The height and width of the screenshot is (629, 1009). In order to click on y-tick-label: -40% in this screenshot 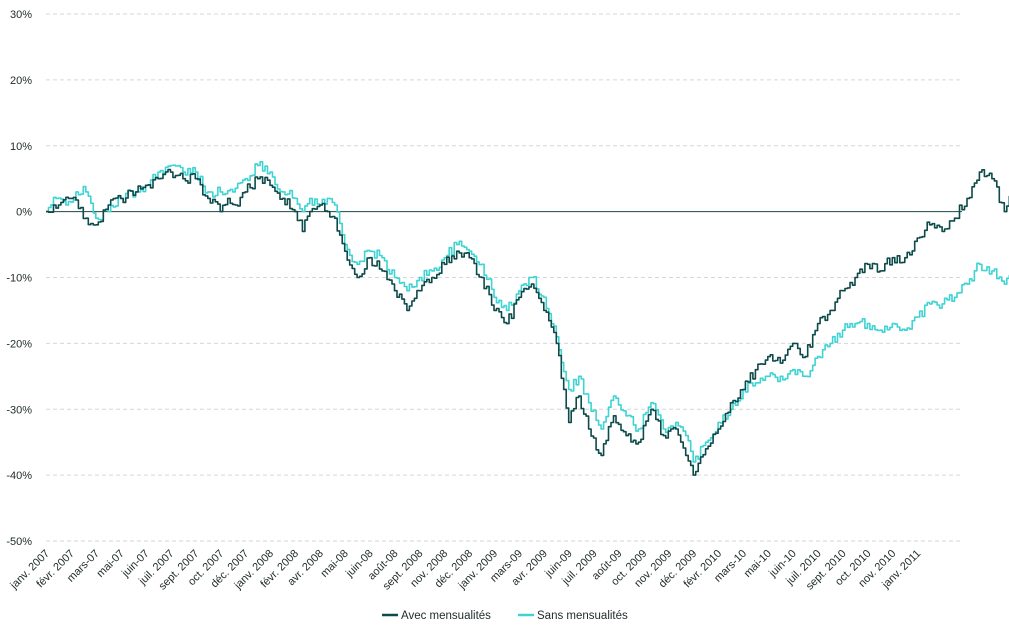, I will do `click(19, 476)`.